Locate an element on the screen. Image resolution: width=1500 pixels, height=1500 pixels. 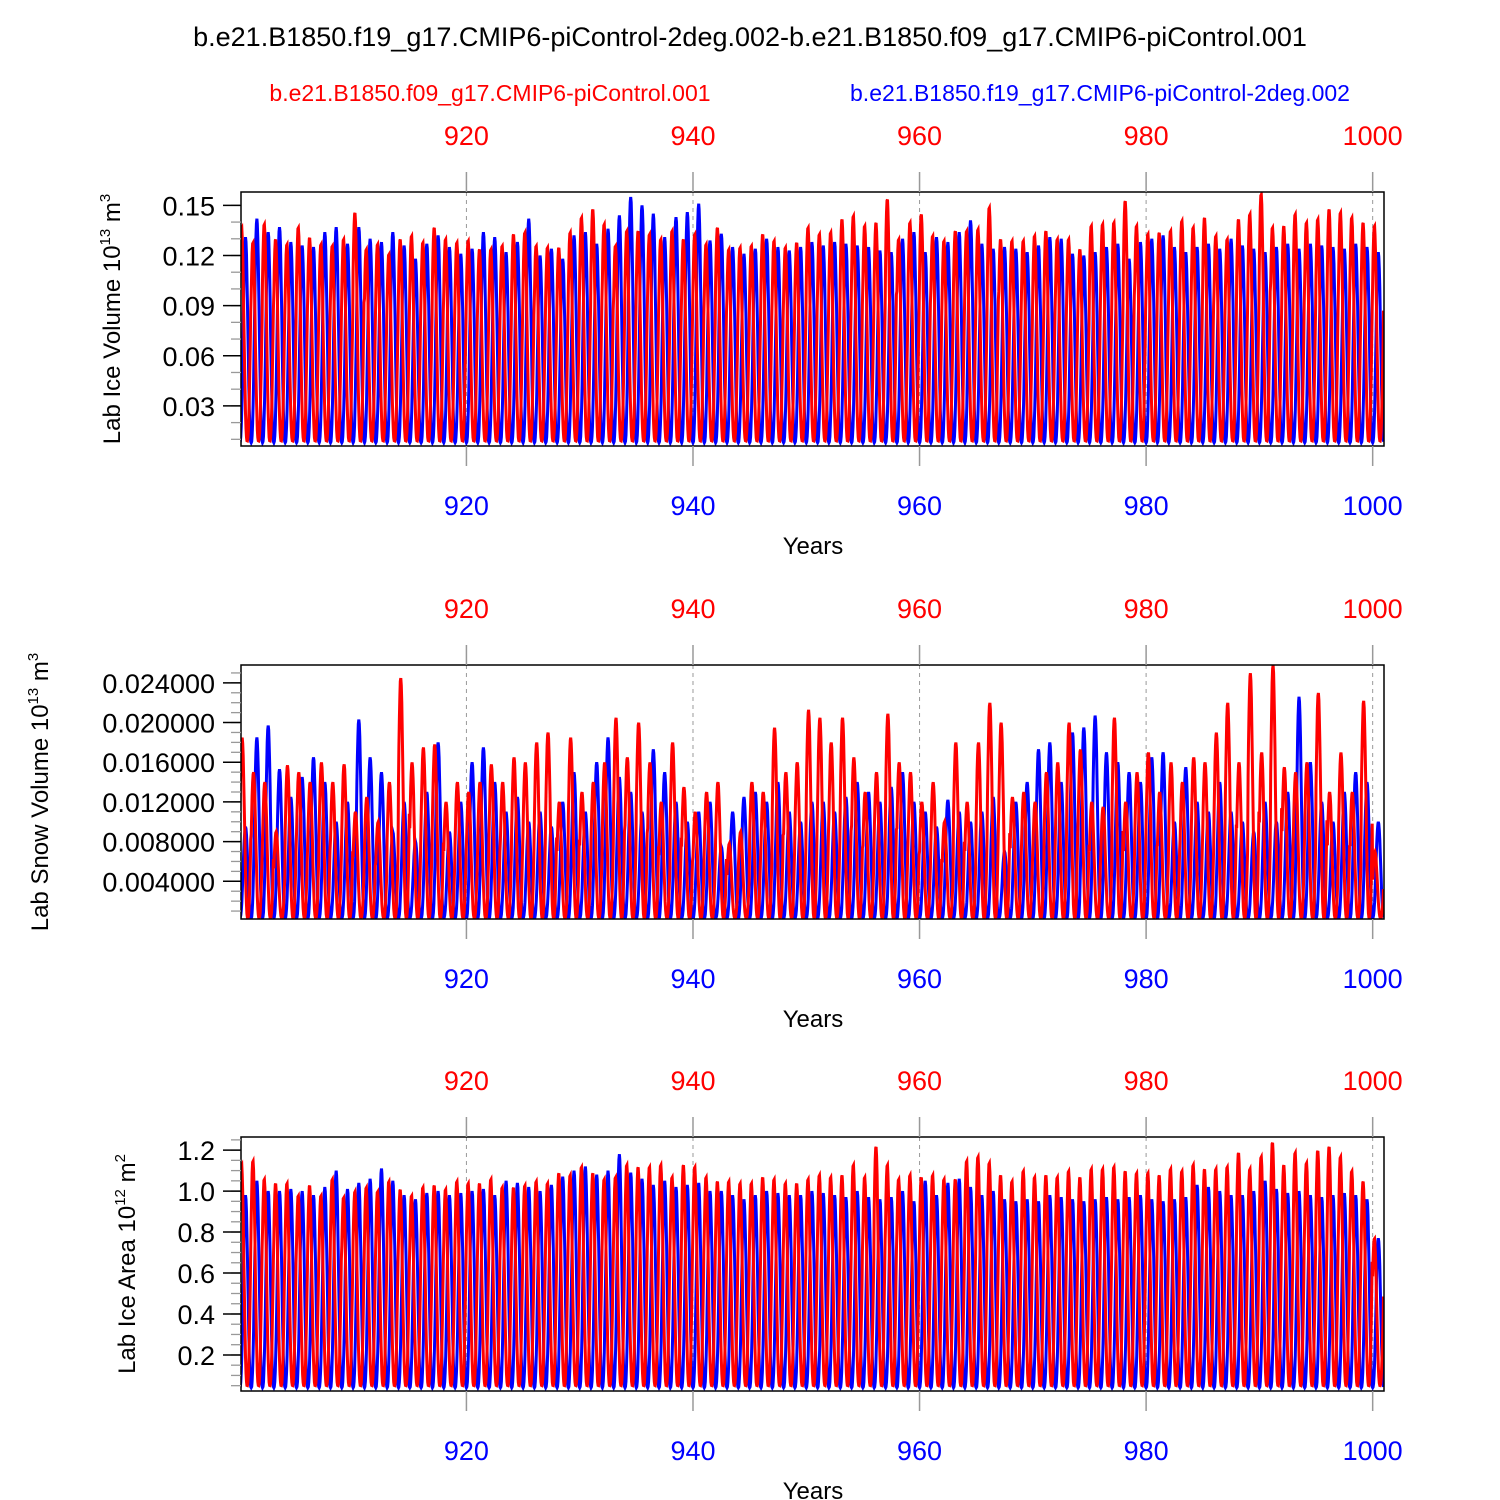
y-axis-label: Lab Ice Area 1012 m2 is located at coordinates (126, 1264).